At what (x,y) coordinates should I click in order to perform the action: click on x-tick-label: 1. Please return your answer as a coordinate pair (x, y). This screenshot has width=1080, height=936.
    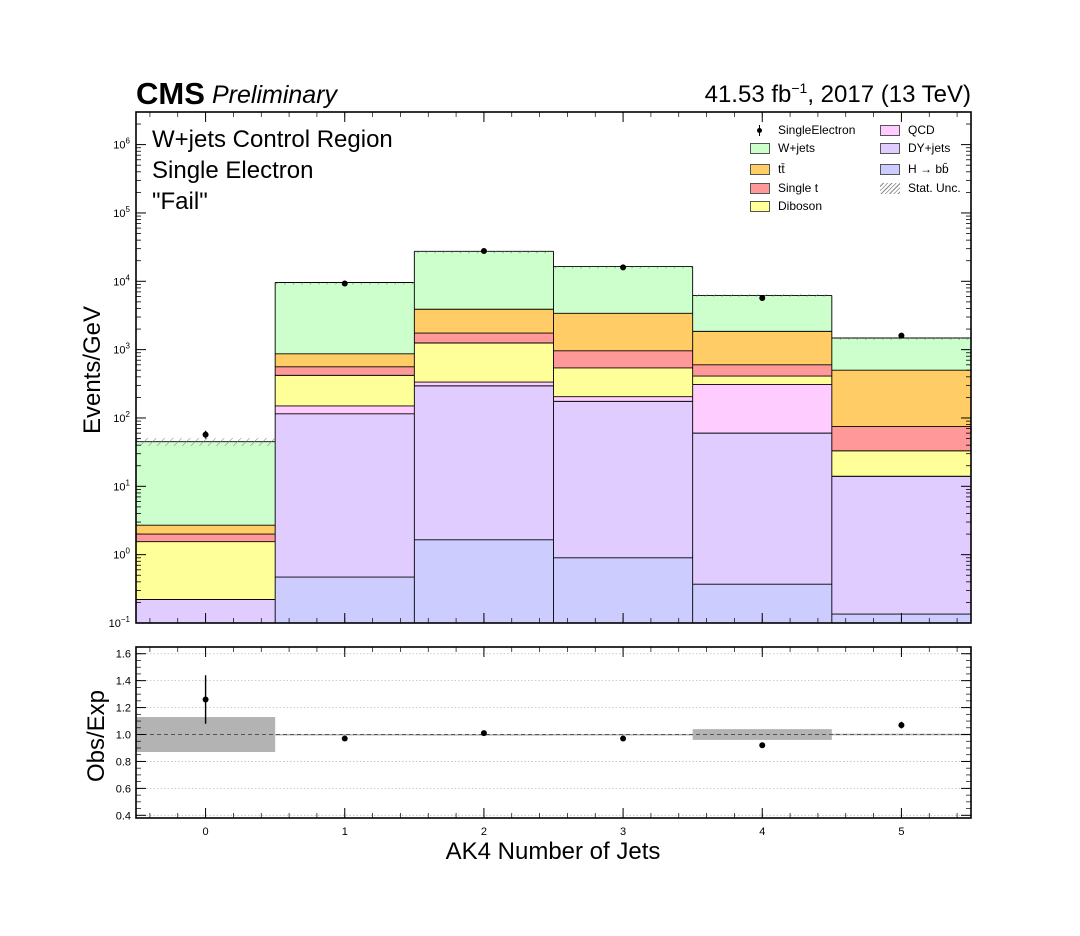
    Looking at the image, I should click on (345, 832).